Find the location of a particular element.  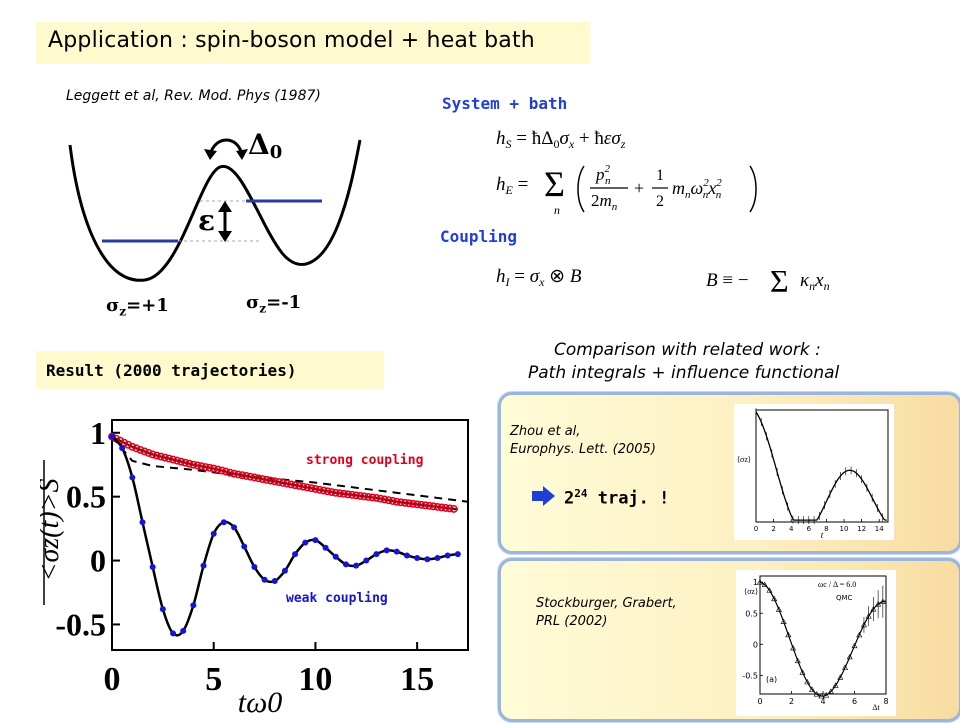

svg-text: hI = σx ⊗ B is located at coordinates (539, 277).